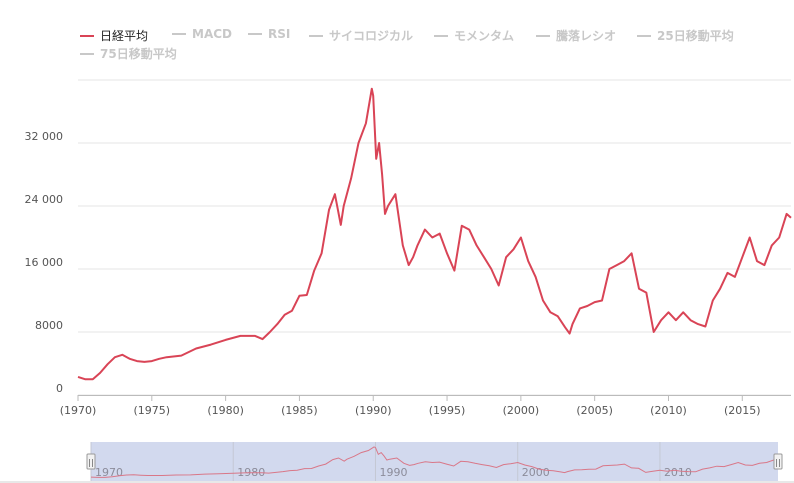 This screenshot has height=483, width=794. I want to click on legend-item: RSI, so click(269, 34).